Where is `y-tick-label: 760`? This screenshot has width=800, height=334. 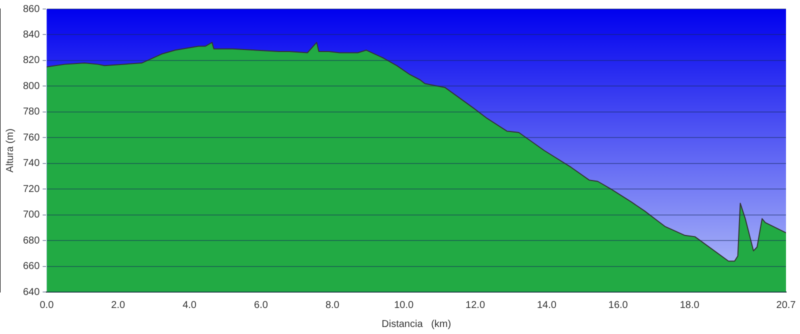
y-tick-label: 760 is located at coordinates (31, 138).